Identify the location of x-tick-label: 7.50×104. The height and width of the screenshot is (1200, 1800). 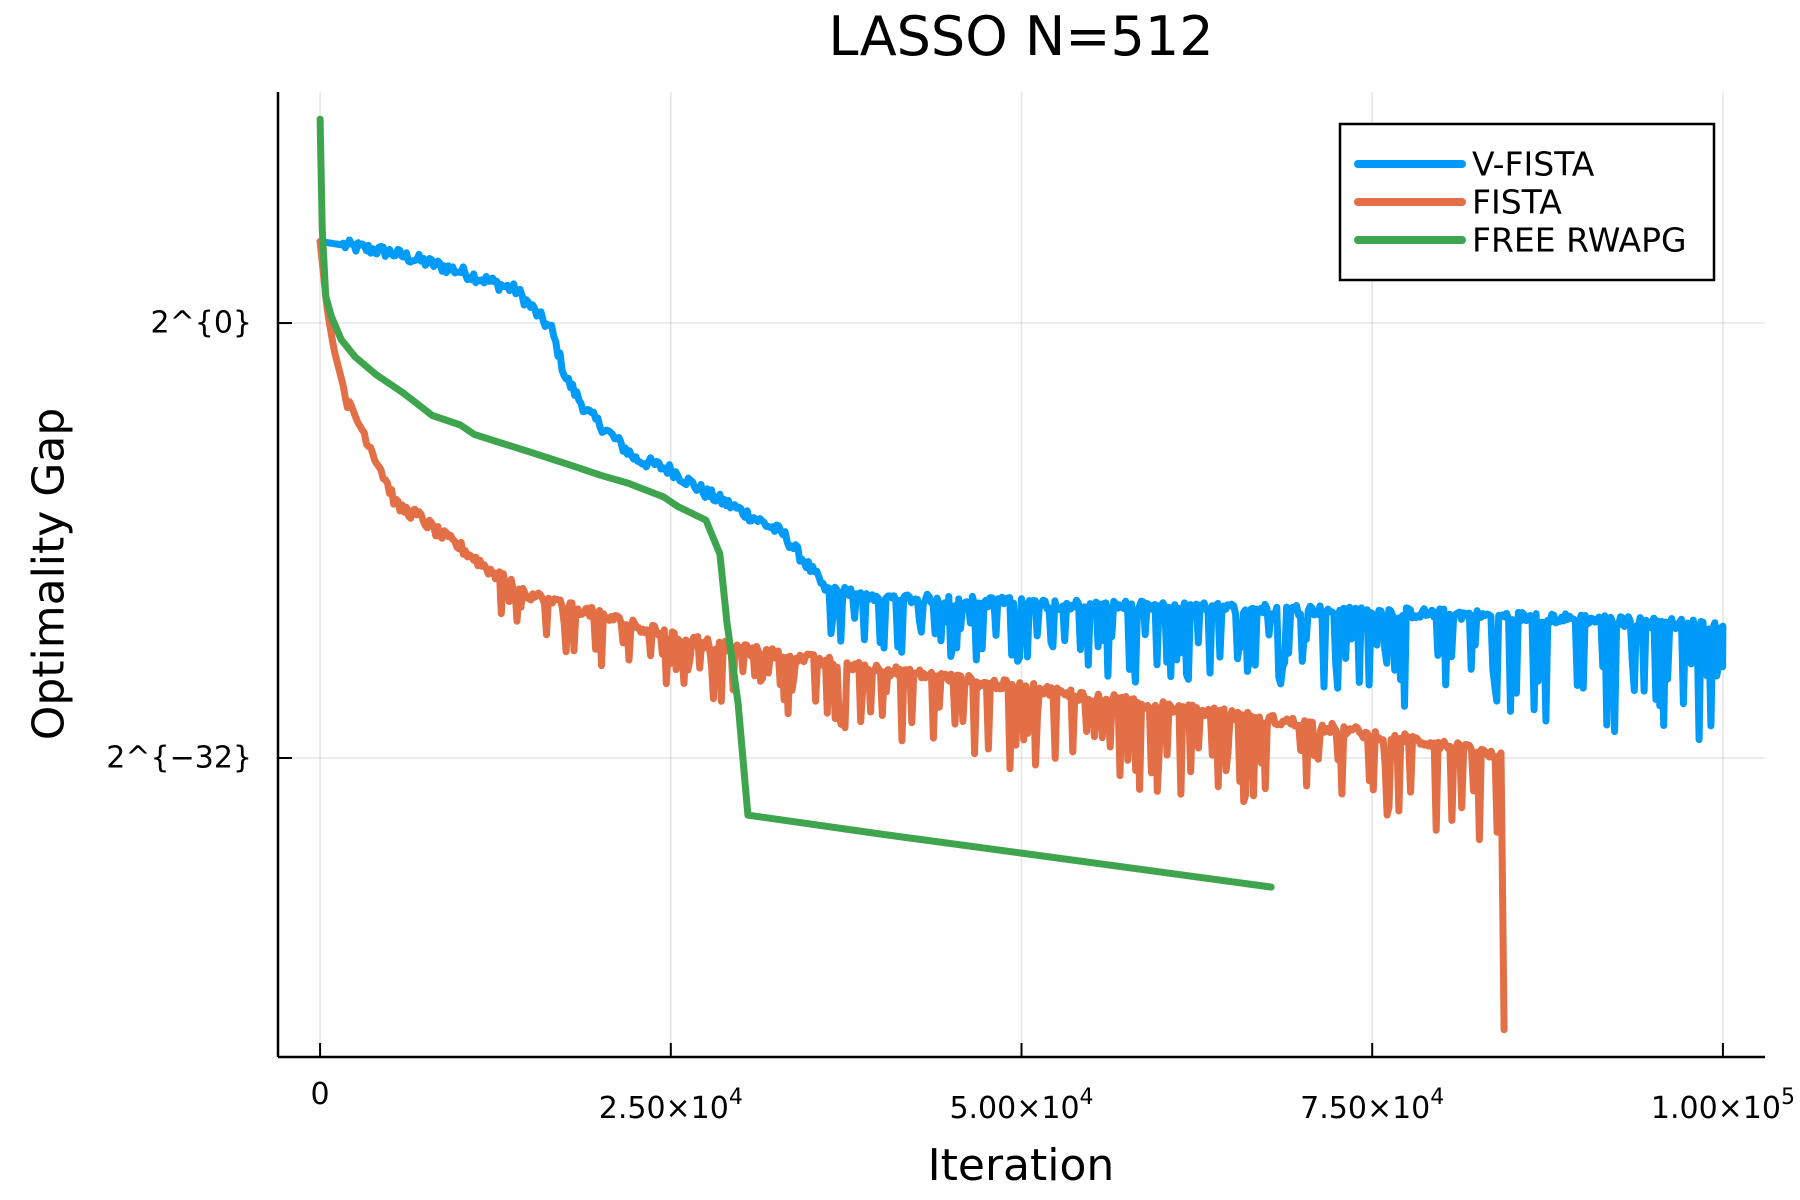
(1372, 1105).